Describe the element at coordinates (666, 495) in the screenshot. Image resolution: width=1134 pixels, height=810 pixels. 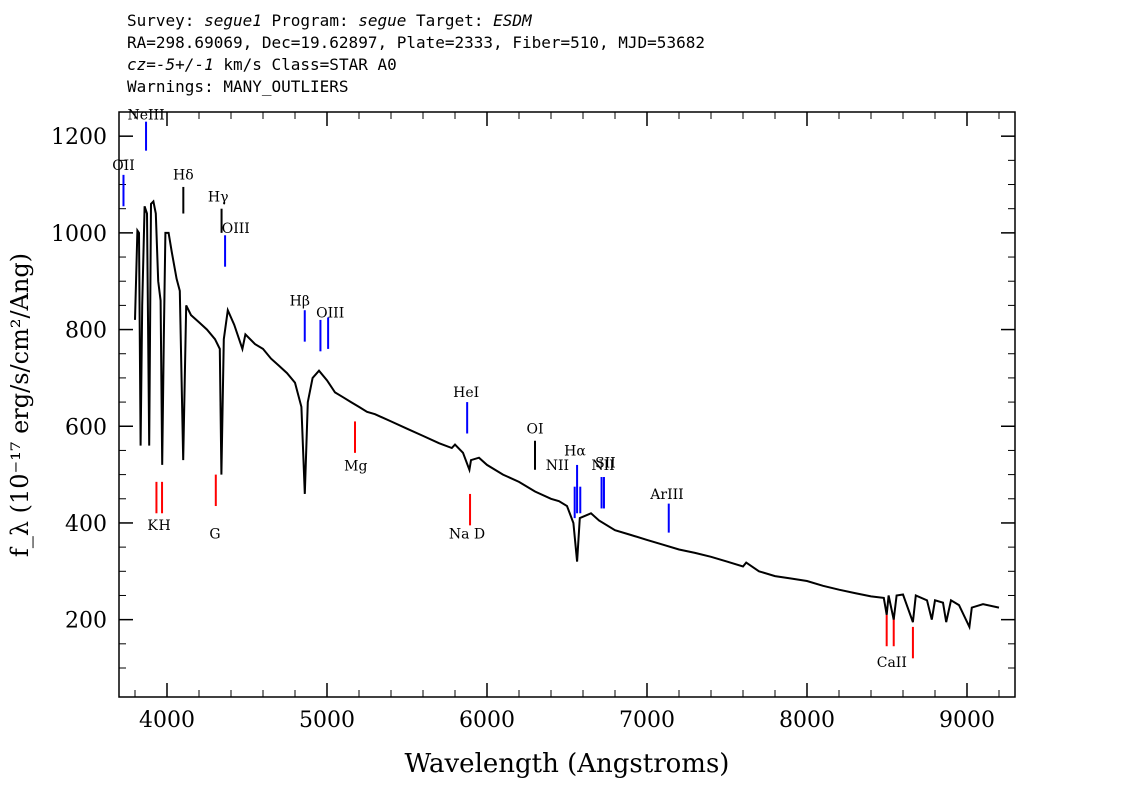
I see `line-marker-label: ArIII` at that location.